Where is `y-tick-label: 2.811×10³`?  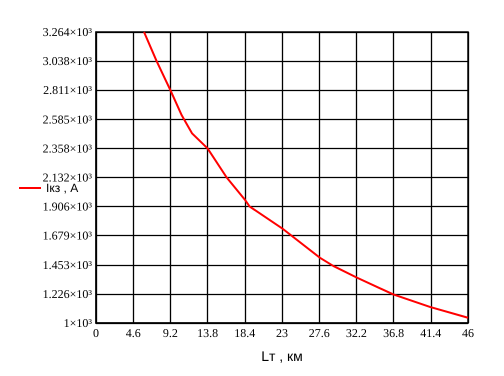 y-tick-label: 2.811×10³ is located at coordinates (67, 90).